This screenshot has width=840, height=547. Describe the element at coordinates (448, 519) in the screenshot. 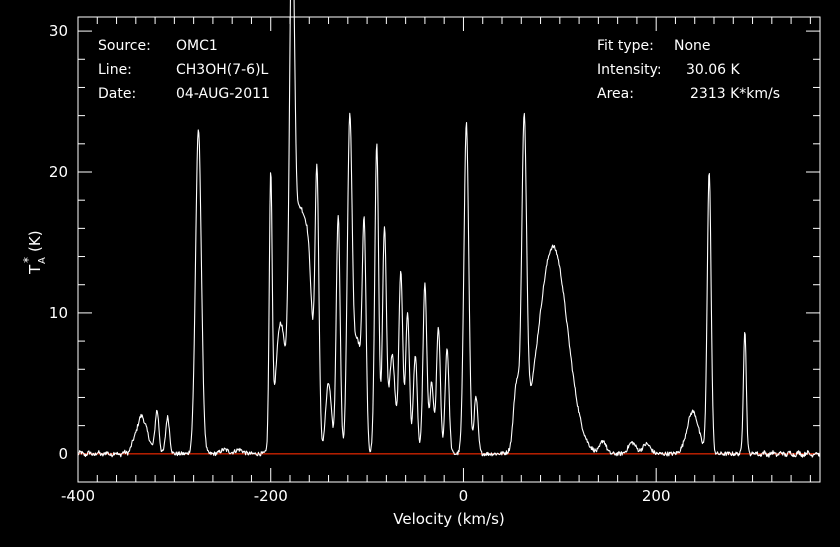

I see `x-axis-label: Velocity (km/s)` at that location.